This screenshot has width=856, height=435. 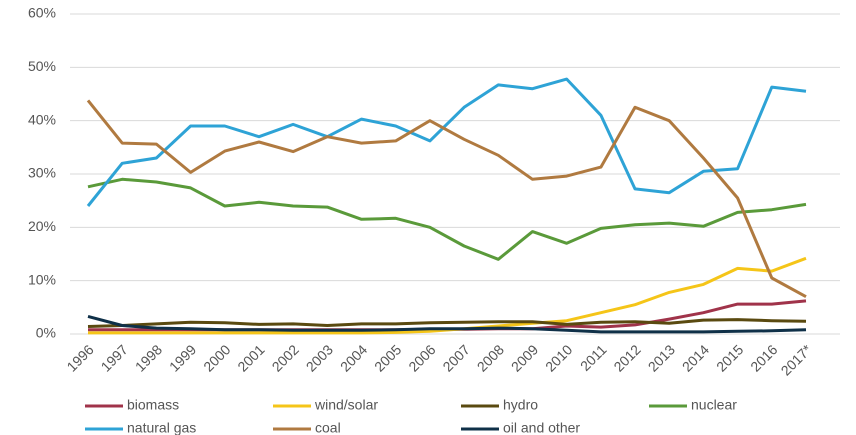 What do you see at coordinates (79, 357) in the screenshot?
I see `x-tick-label: 1996` at bounding box center [79, 357].